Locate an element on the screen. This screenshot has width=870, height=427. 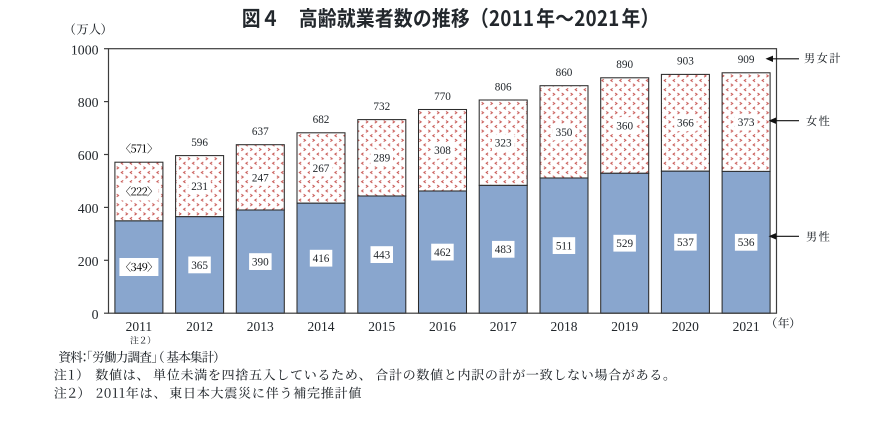
svg-text: 200 is located at coordinates (88, 261).